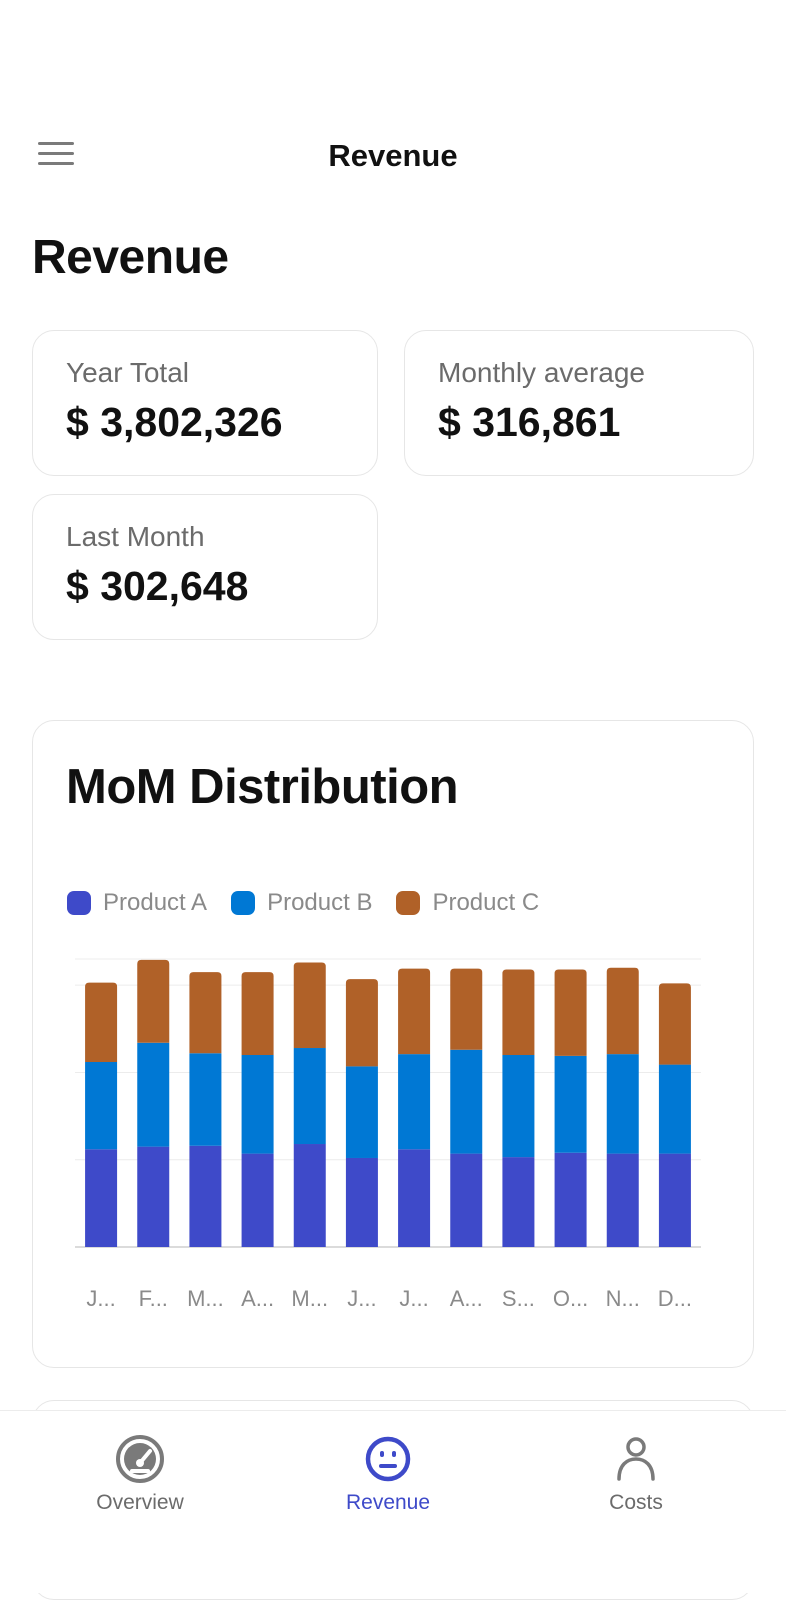 This screenshot has width=786, height=1600. What do you see at coordinates (542, 372) in the screenshot?
I see `stat-label: Monthly average` at bounding box center [542, 372].